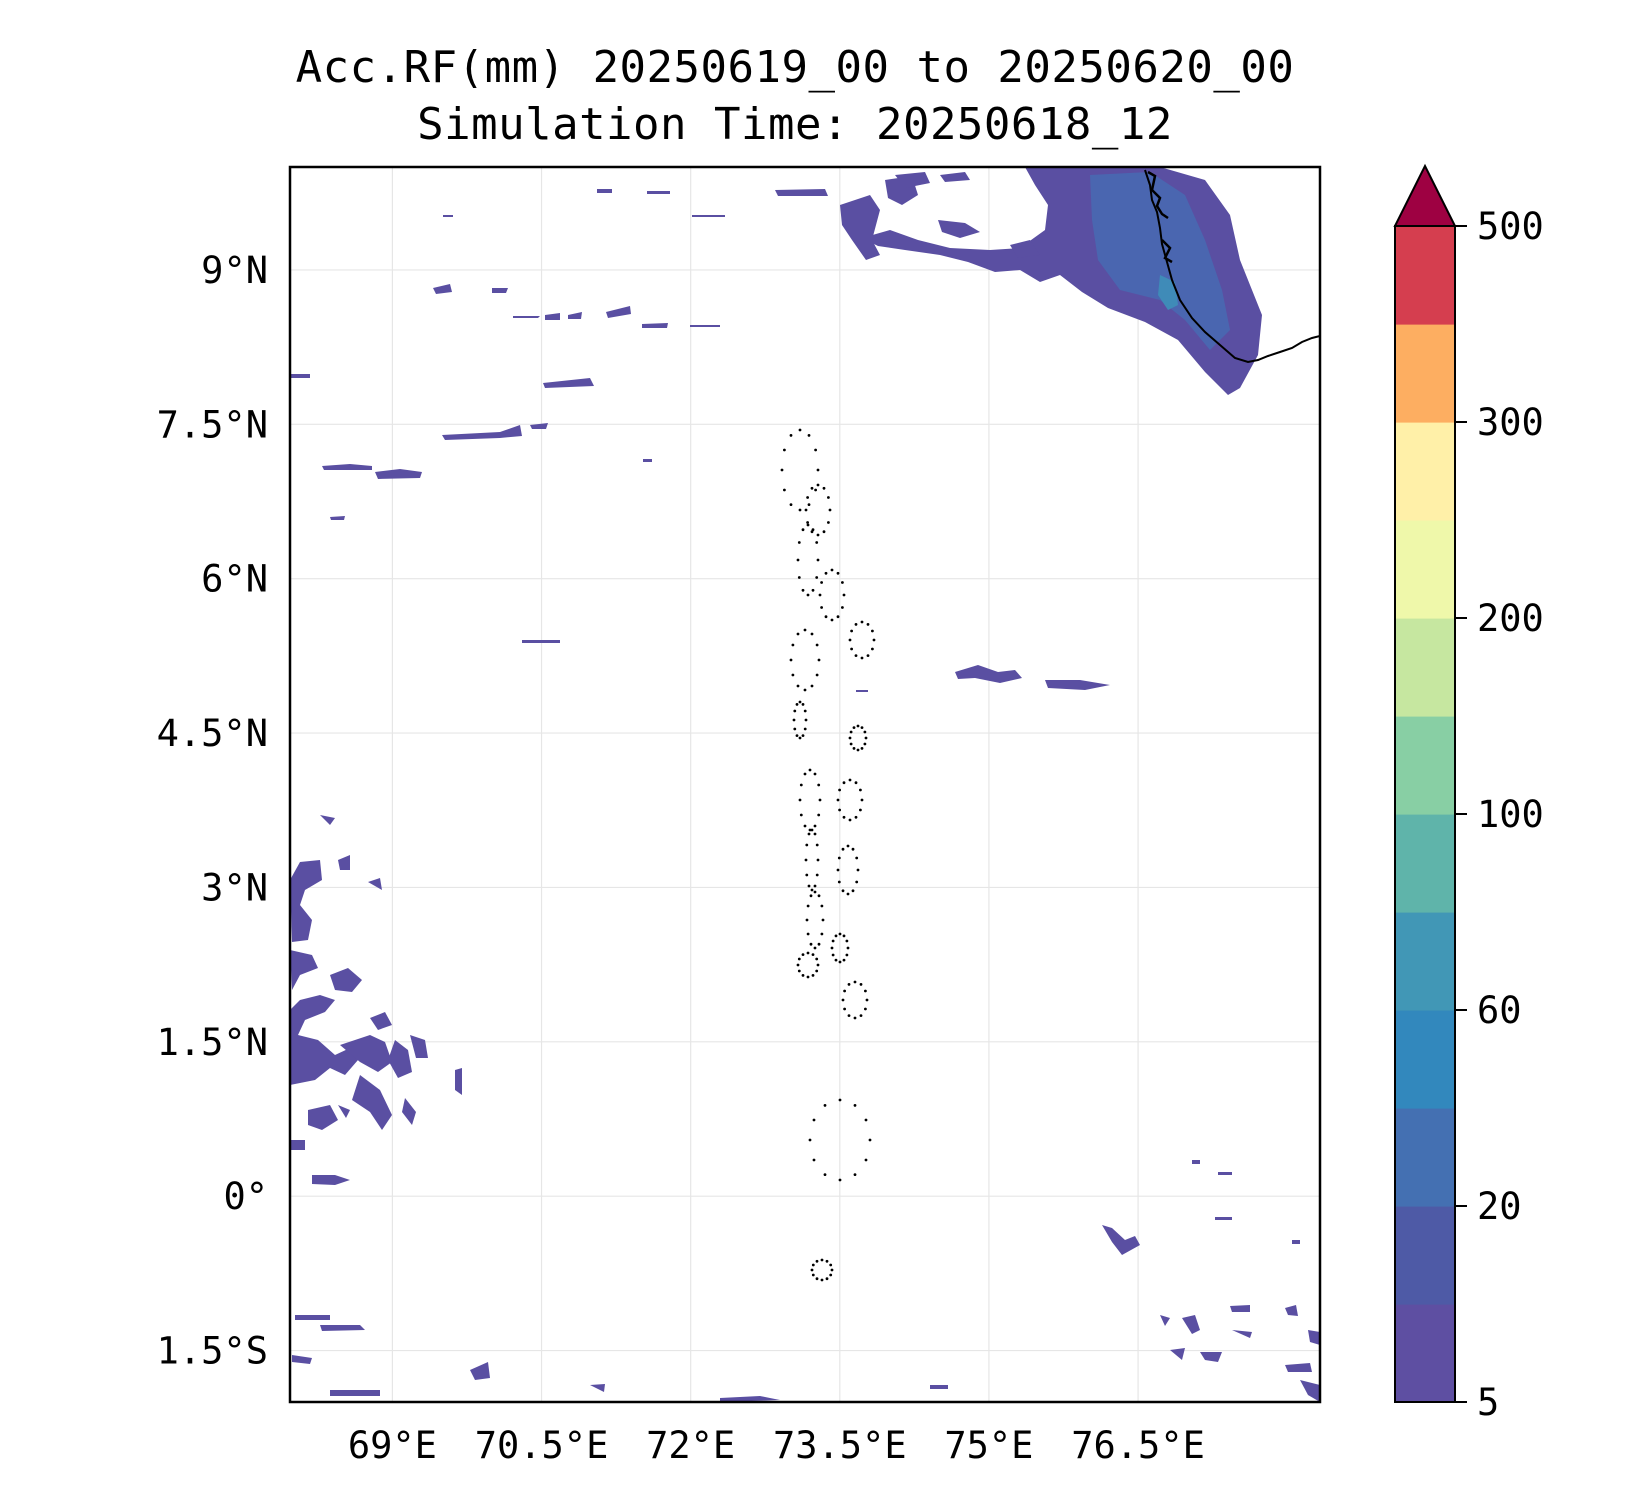 The height and width of the screenshot is (1500, 1650). Describe the element at coordinates (234, 579) in the screenshot. I see `lat-tick-label: 6°N` at that location.